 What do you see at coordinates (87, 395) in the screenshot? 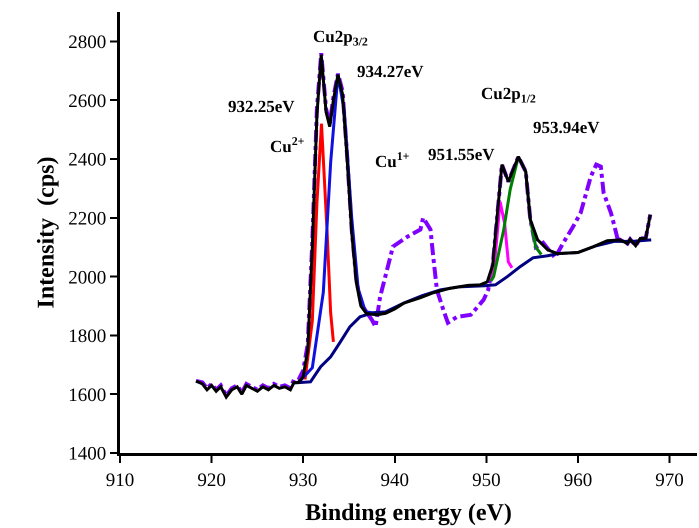
I see `y-tick-label: 1600` at bounding box center [87, 395].